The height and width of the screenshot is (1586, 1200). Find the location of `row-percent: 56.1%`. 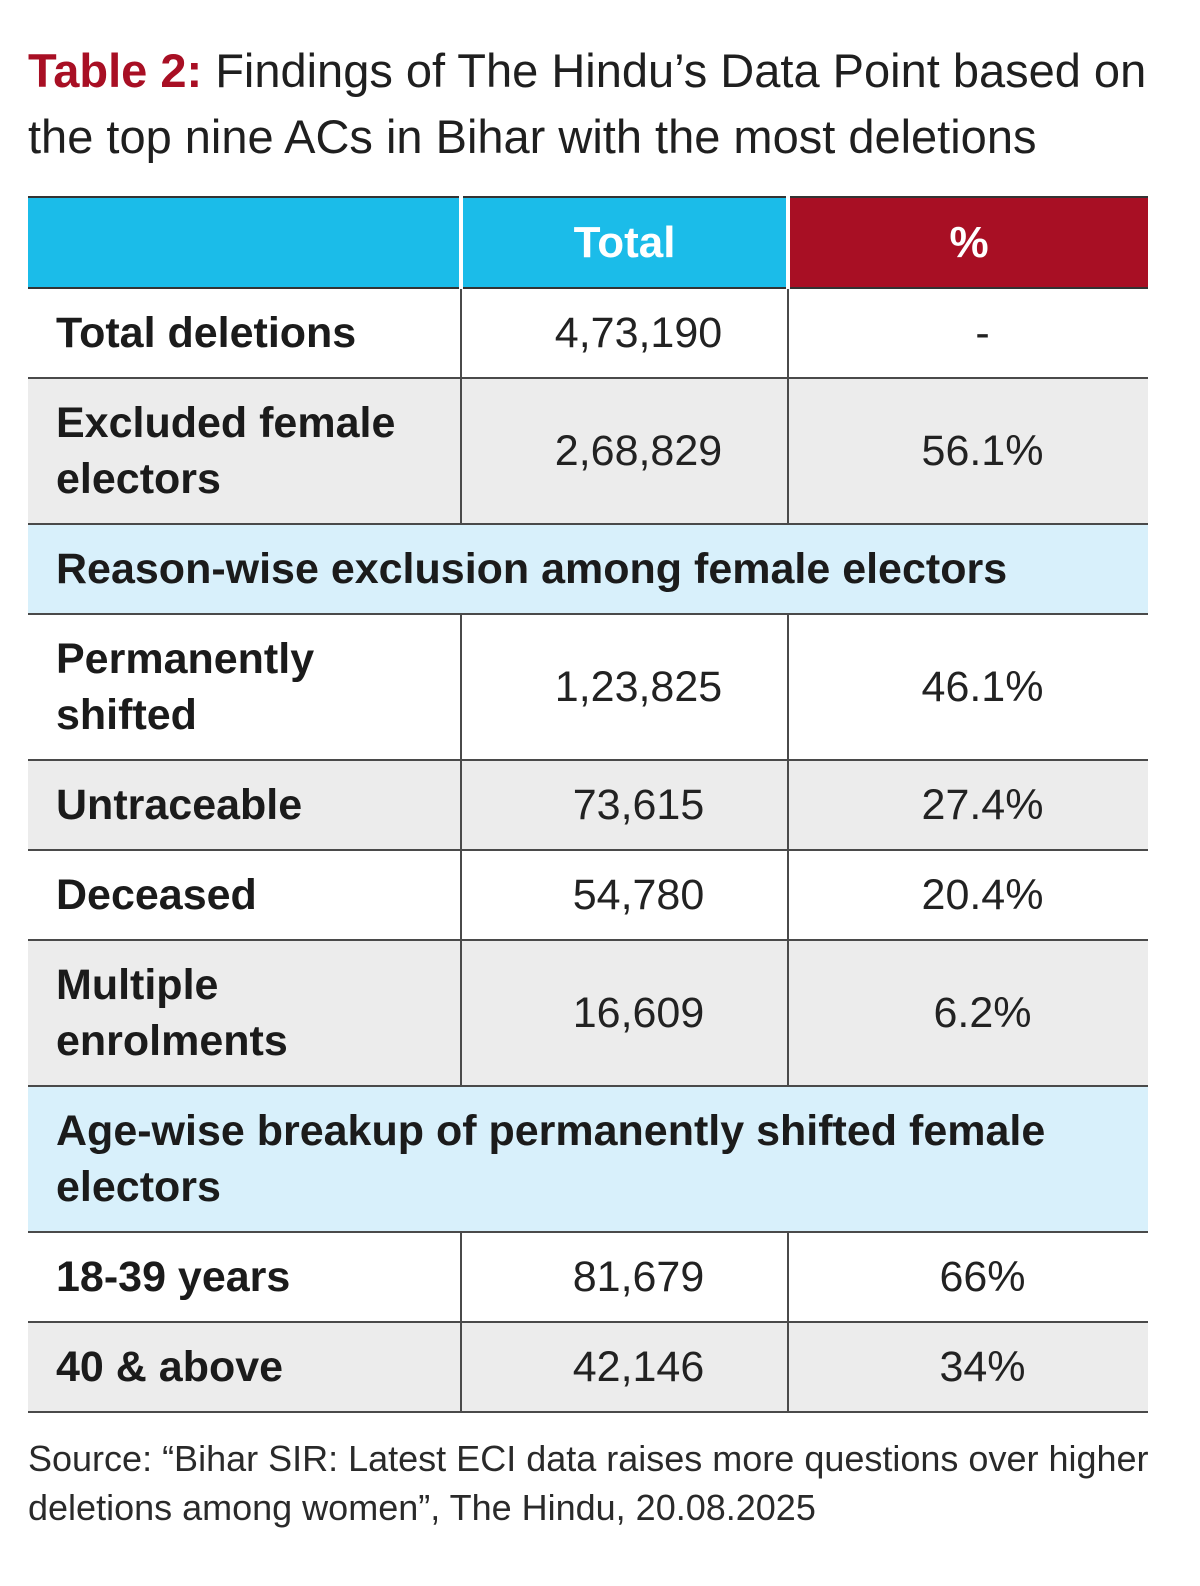

row-percent: 56.1% is located at coordinates (967, 451).